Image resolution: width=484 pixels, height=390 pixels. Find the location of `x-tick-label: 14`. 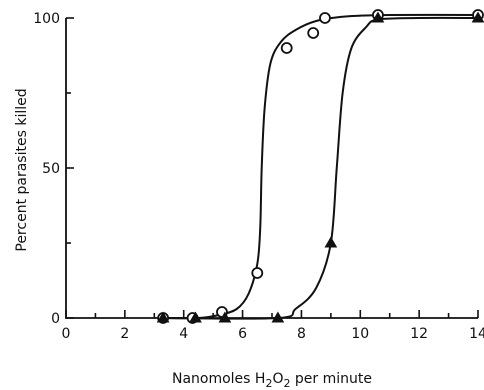

x-tick-label: 14 is located at coordinates (476, 334).